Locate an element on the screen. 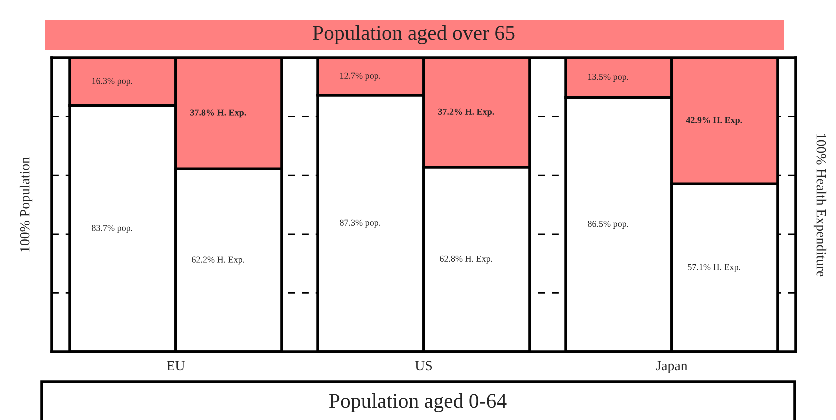 The width and height of the screenshot is (836, 420). y-axis-title: 100% Population is located at coordinates (26, 204).